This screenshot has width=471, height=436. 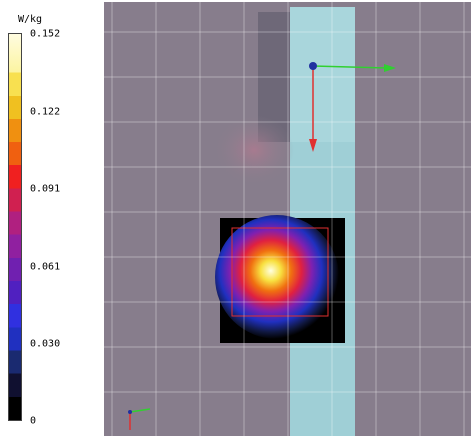 What do you see at coordinates (390, 68) in the screenshot?
I see `arrow-x` at bounding box center [390, 68].